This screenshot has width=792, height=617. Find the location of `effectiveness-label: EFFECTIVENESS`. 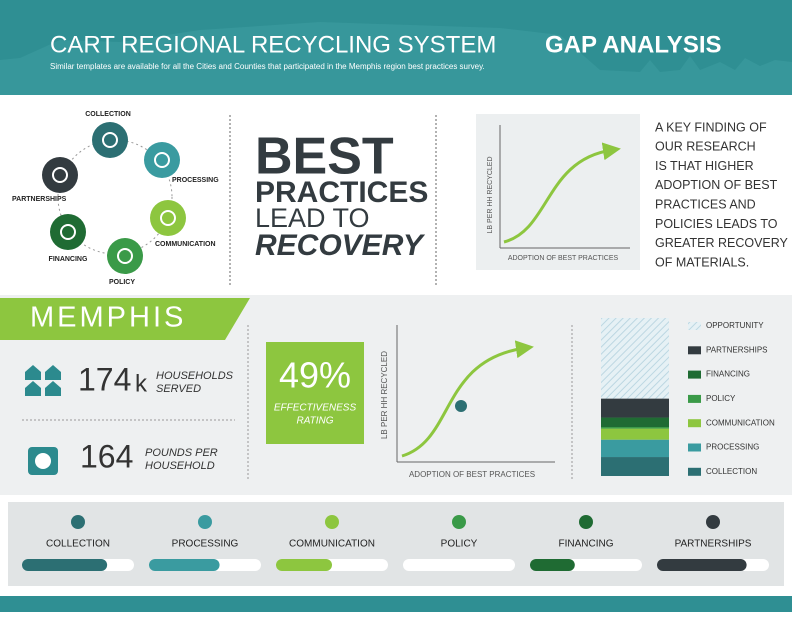

effectiveness-label: EFFECTIVENESS is located at coordinates (315, 408).